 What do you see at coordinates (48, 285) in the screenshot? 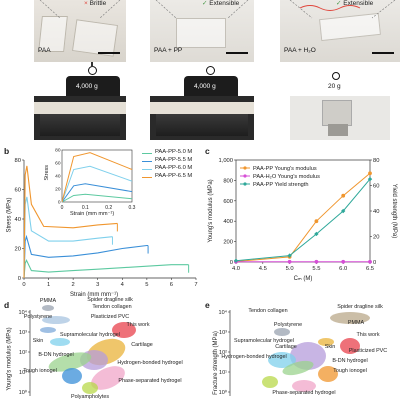
I see `x-tick-label: 1` at bounding box center [48, 285].